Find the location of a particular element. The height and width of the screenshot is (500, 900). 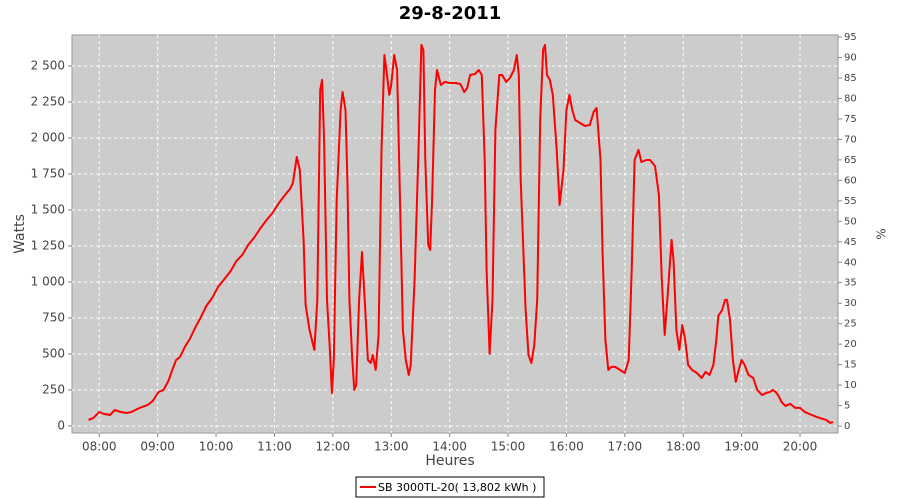

y2-tick-label: 85 is located at coordinates (850, 78).